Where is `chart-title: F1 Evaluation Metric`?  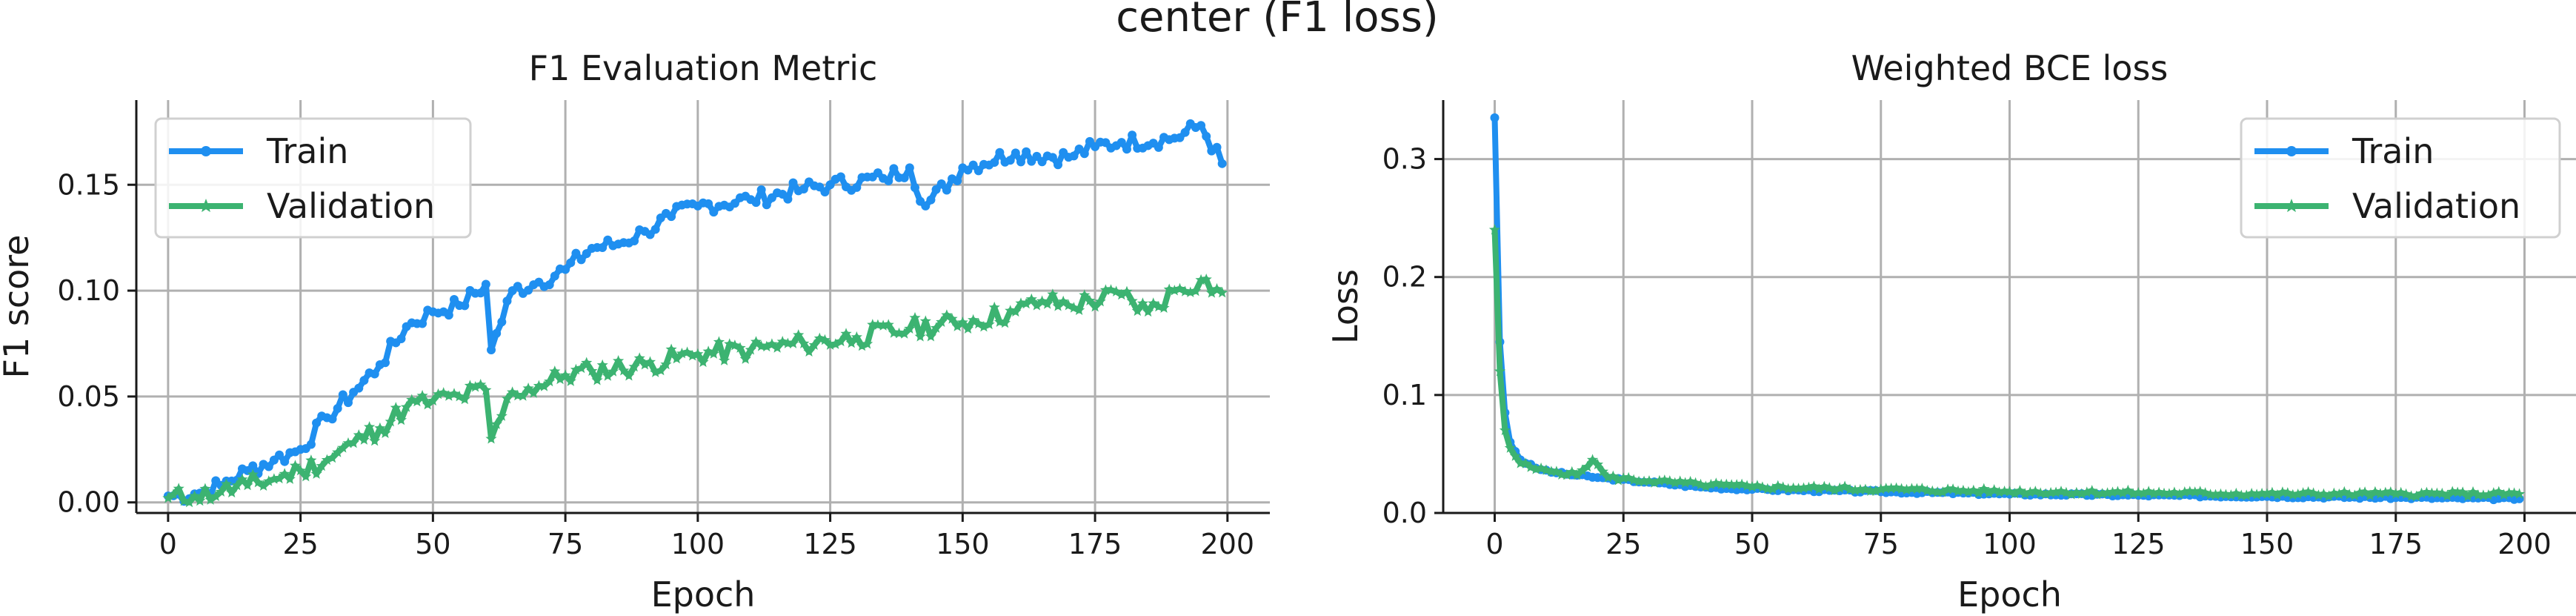 chart-title: F1 Evaluation Metric is located at coordinates (703, 68).